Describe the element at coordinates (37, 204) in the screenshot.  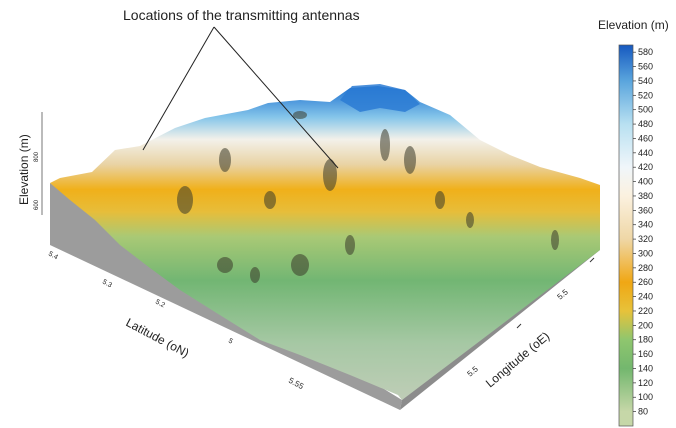
I see `elevation-tick-600: 600` at that location.